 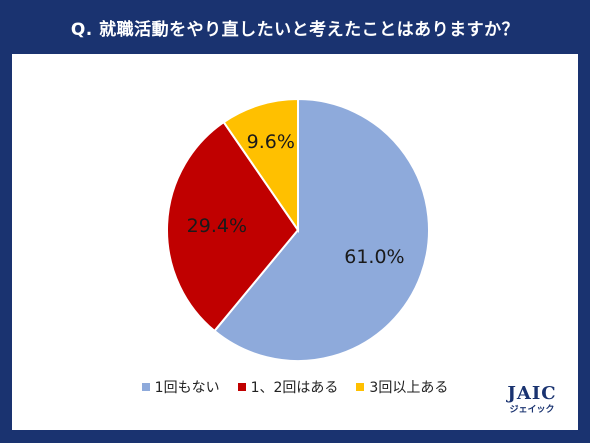 I want to click on legend-label-once-twice: 1、2回はある, so click(x=294, y=388).